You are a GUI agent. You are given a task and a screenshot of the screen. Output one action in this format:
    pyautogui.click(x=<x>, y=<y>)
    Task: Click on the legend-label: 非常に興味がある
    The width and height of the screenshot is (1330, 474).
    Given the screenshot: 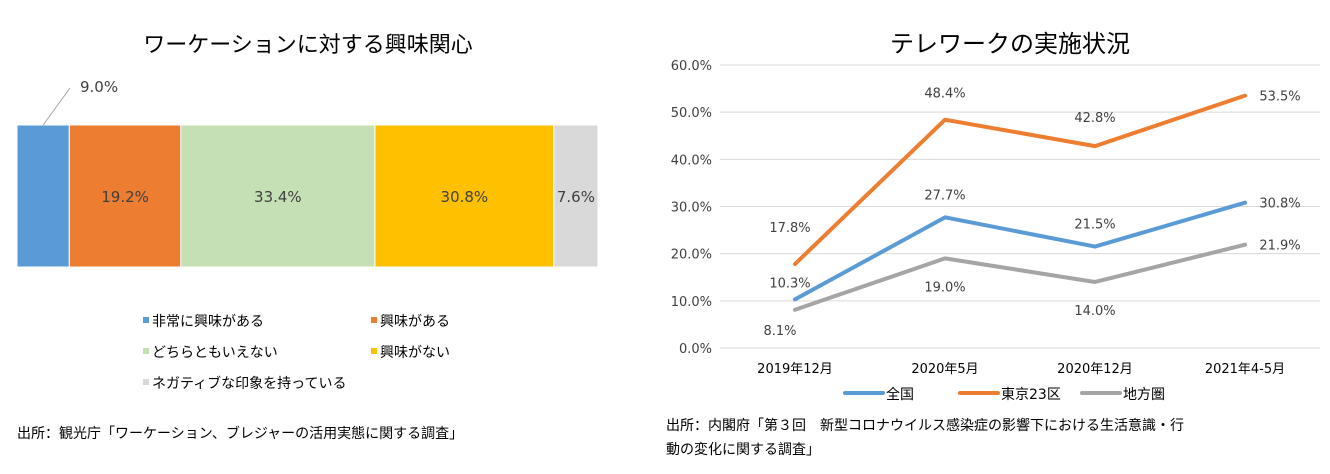 What is the action you would take?
    pyautogui.click(x=208, y=322)
    